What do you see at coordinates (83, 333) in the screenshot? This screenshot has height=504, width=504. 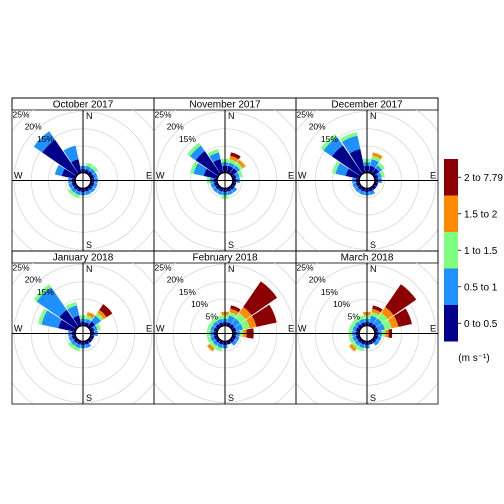 I see `panel-plot: 15%20%25%%` at bounding box center [83, 333].